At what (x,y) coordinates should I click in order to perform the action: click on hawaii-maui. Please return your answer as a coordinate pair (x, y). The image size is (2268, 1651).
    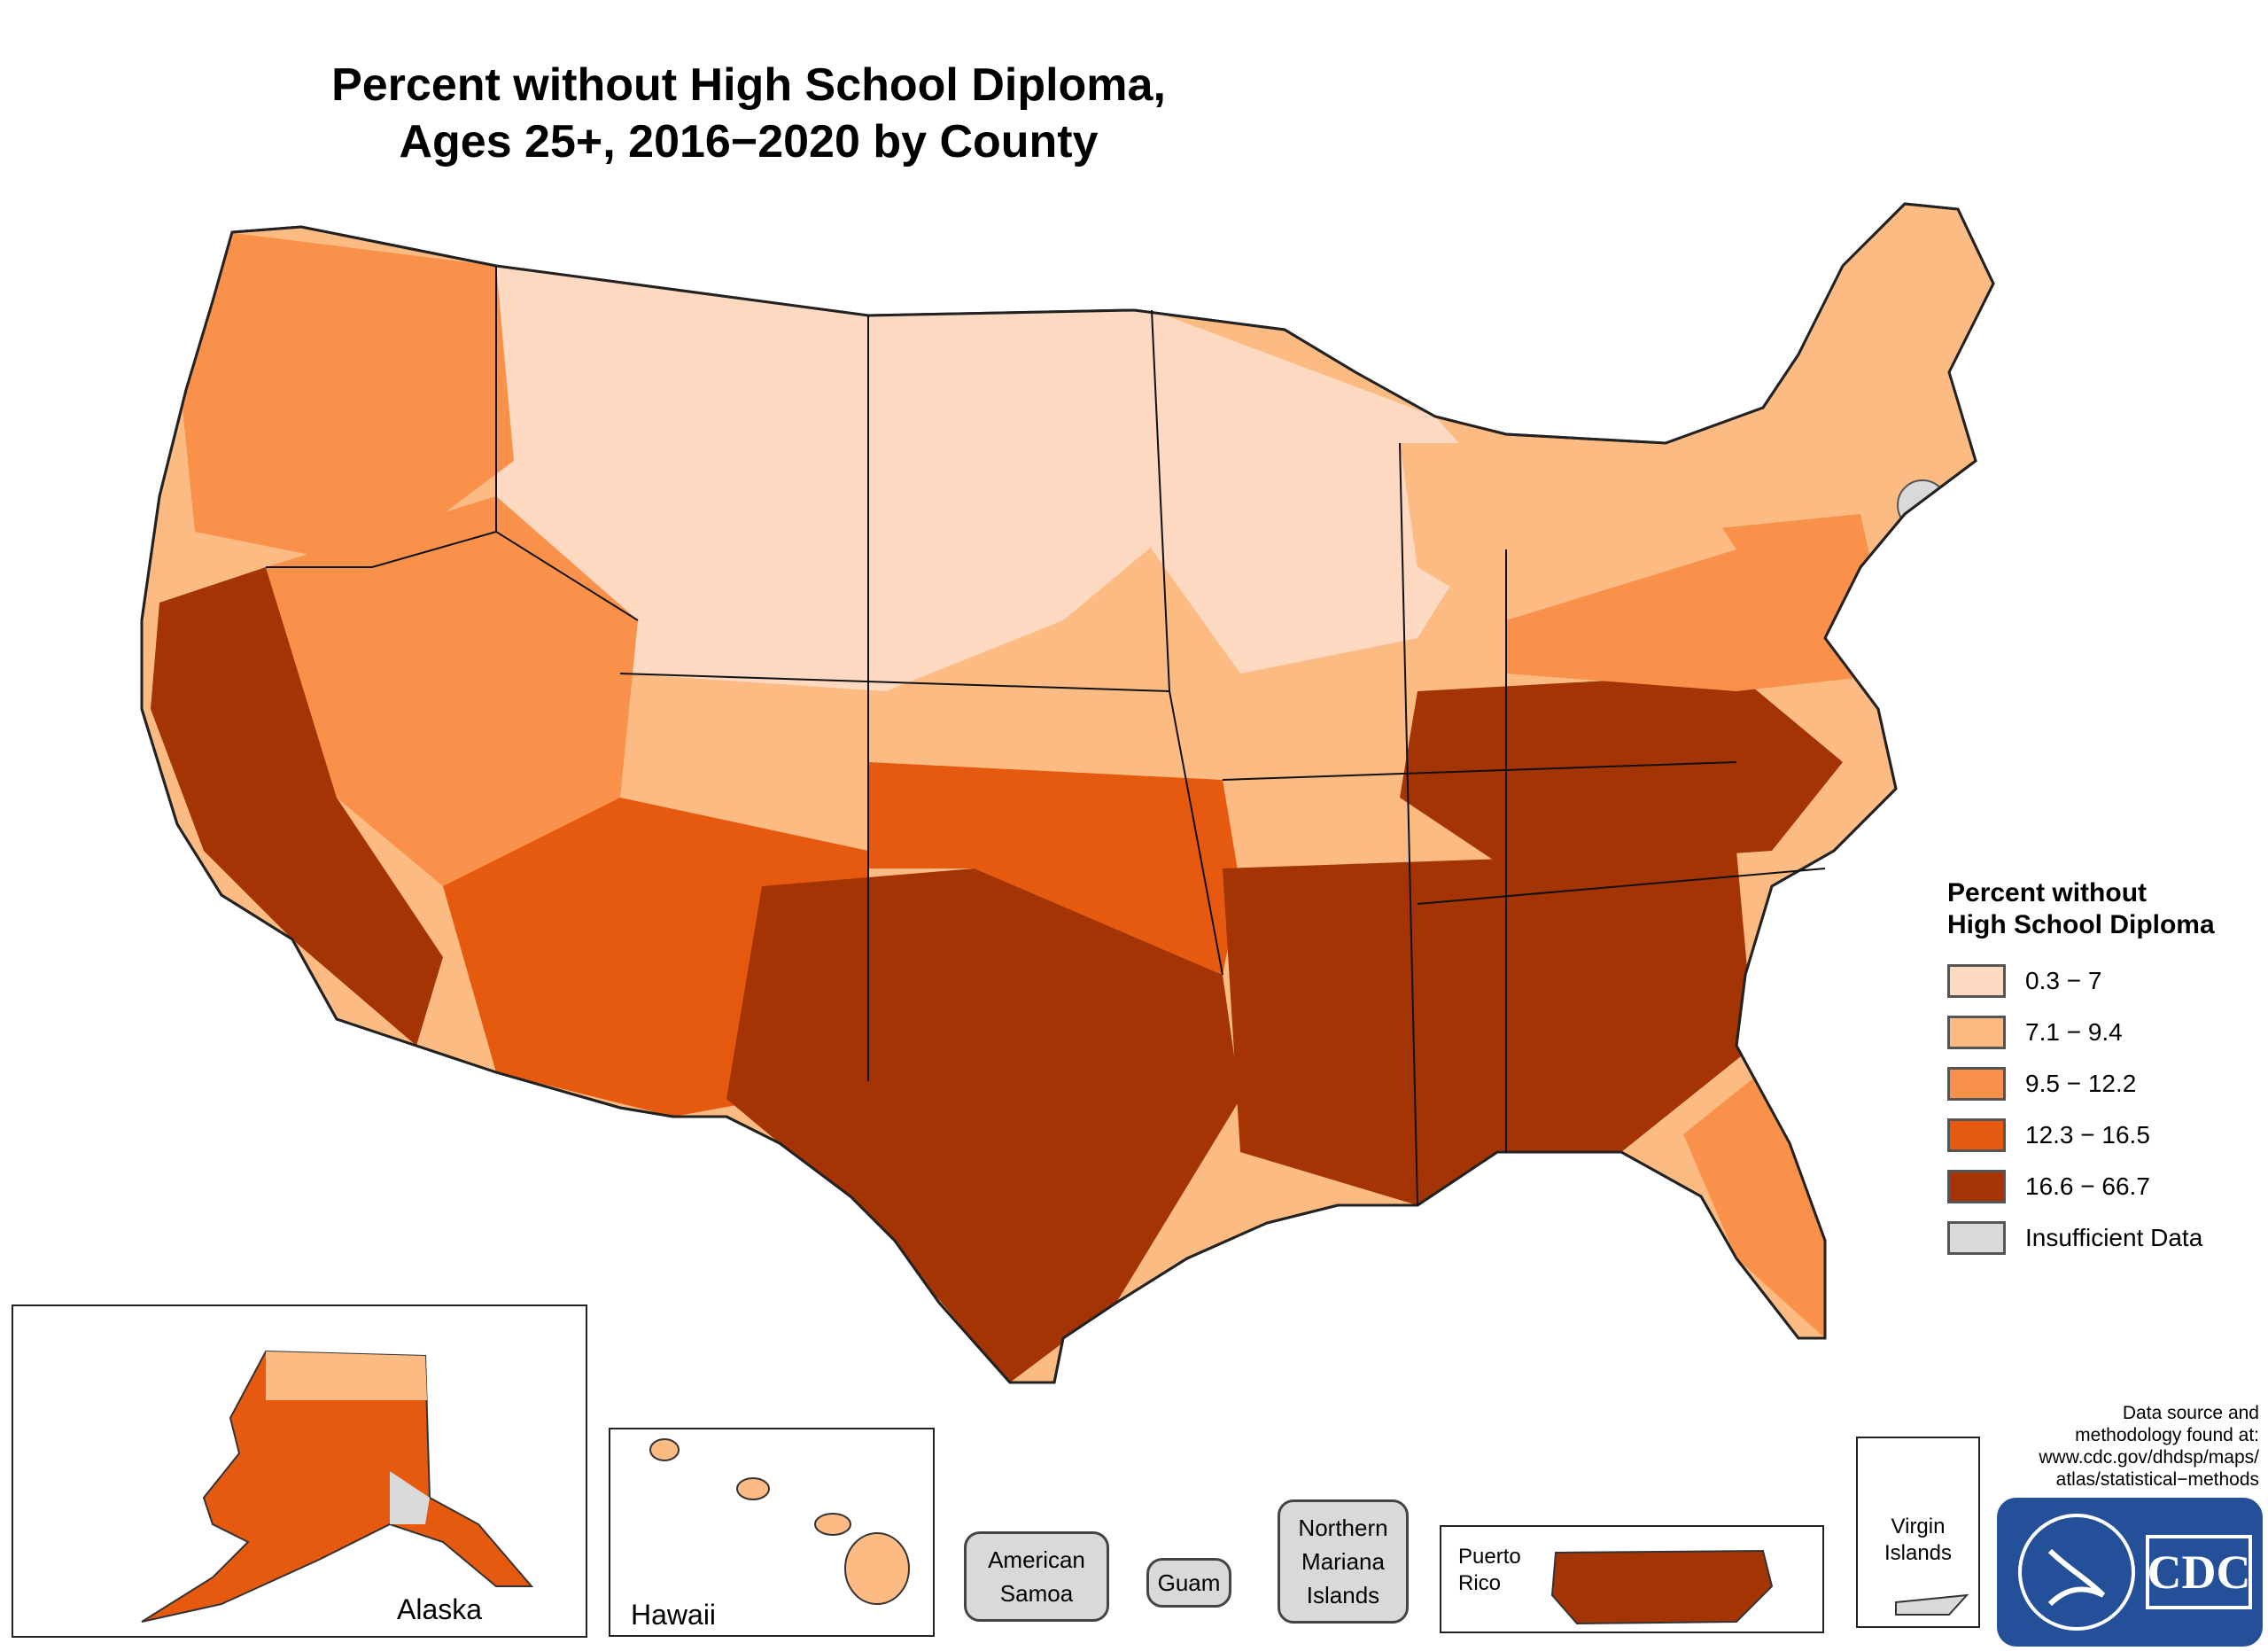
    Looking at the image, I should click on (832, 1524).